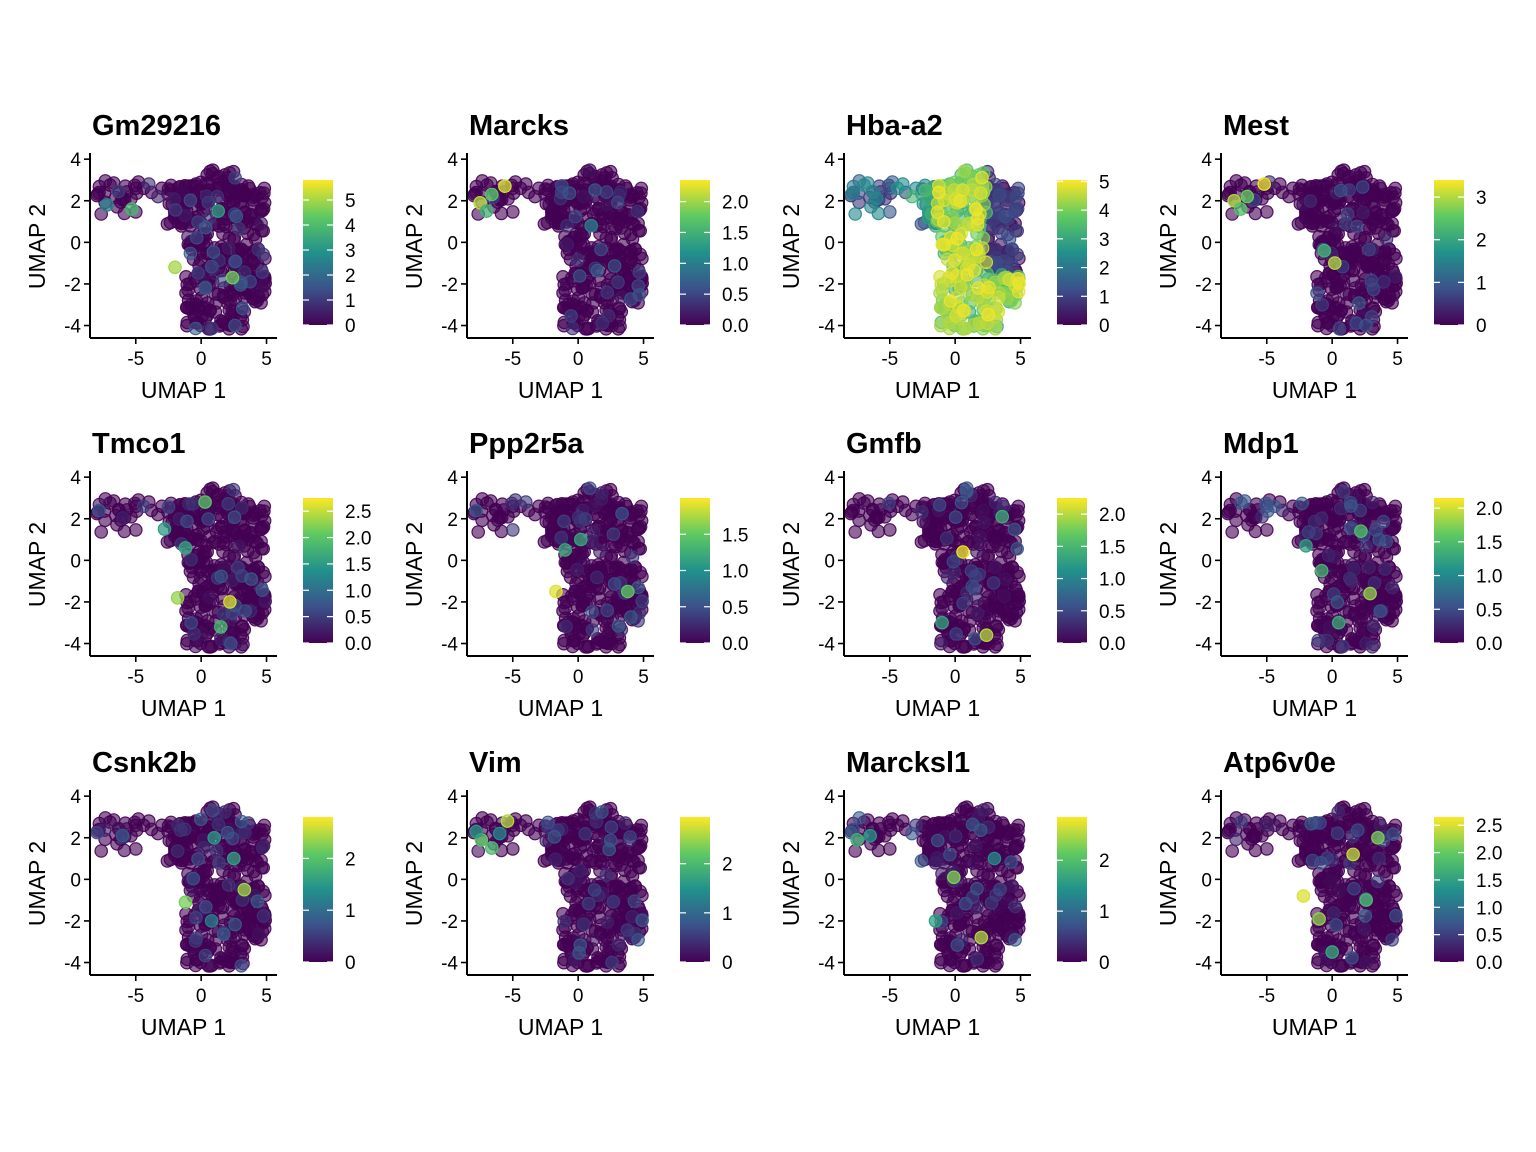 This screenshot has height=1152, width=1536. What do you see at coordinates (829, 478) in the screenshot?
I see `y-tick-label: 4` at bounding box center [829, 478].